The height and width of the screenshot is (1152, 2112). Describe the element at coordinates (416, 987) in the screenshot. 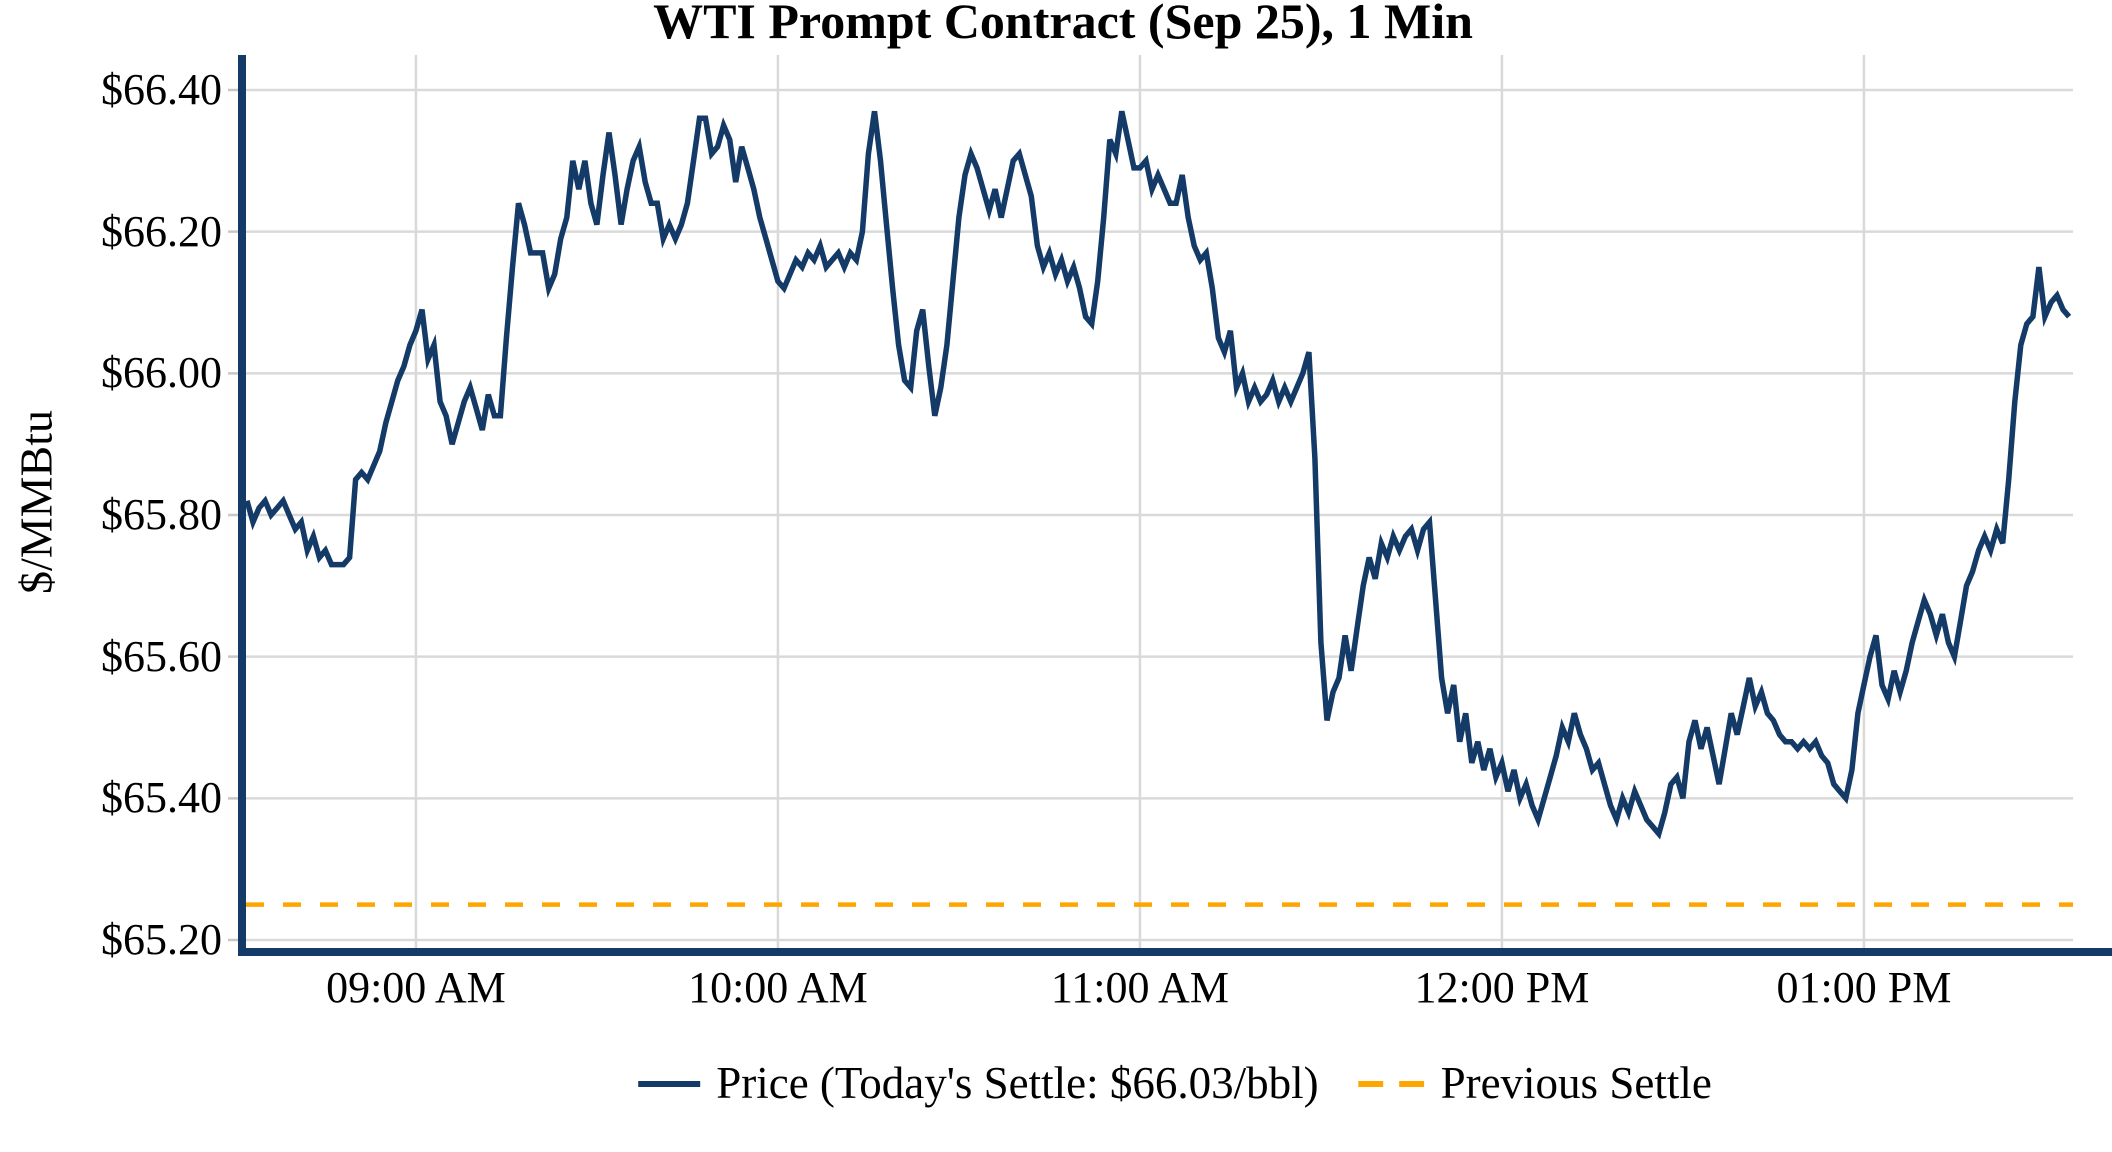

I see `x-tick-label: 09:00 AM` at that location.